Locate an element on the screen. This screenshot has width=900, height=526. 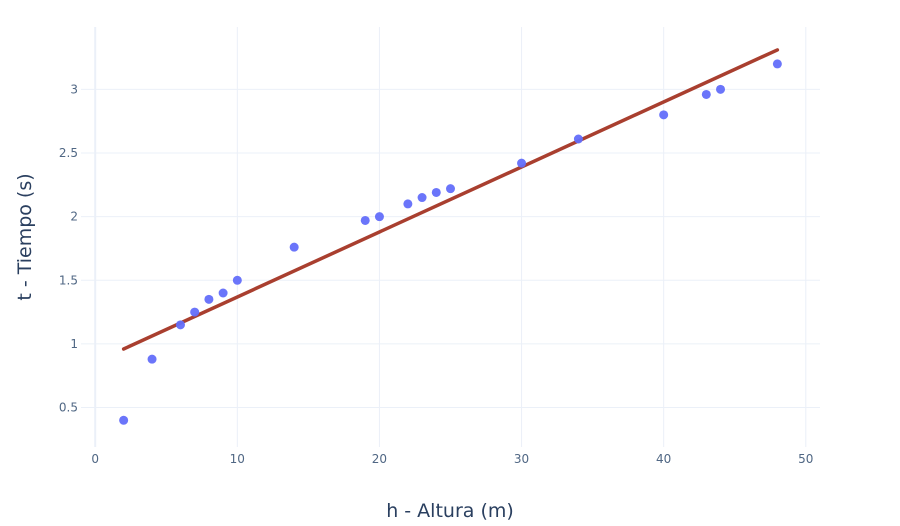
x-tick-label: 20 is located at coordinates (379, 459).